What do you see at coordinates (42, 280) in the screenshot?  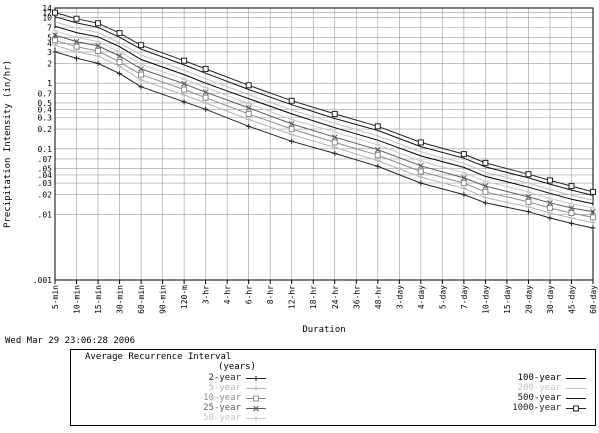 I see `y-tick-label: .001` at bounding box center [42, 280].